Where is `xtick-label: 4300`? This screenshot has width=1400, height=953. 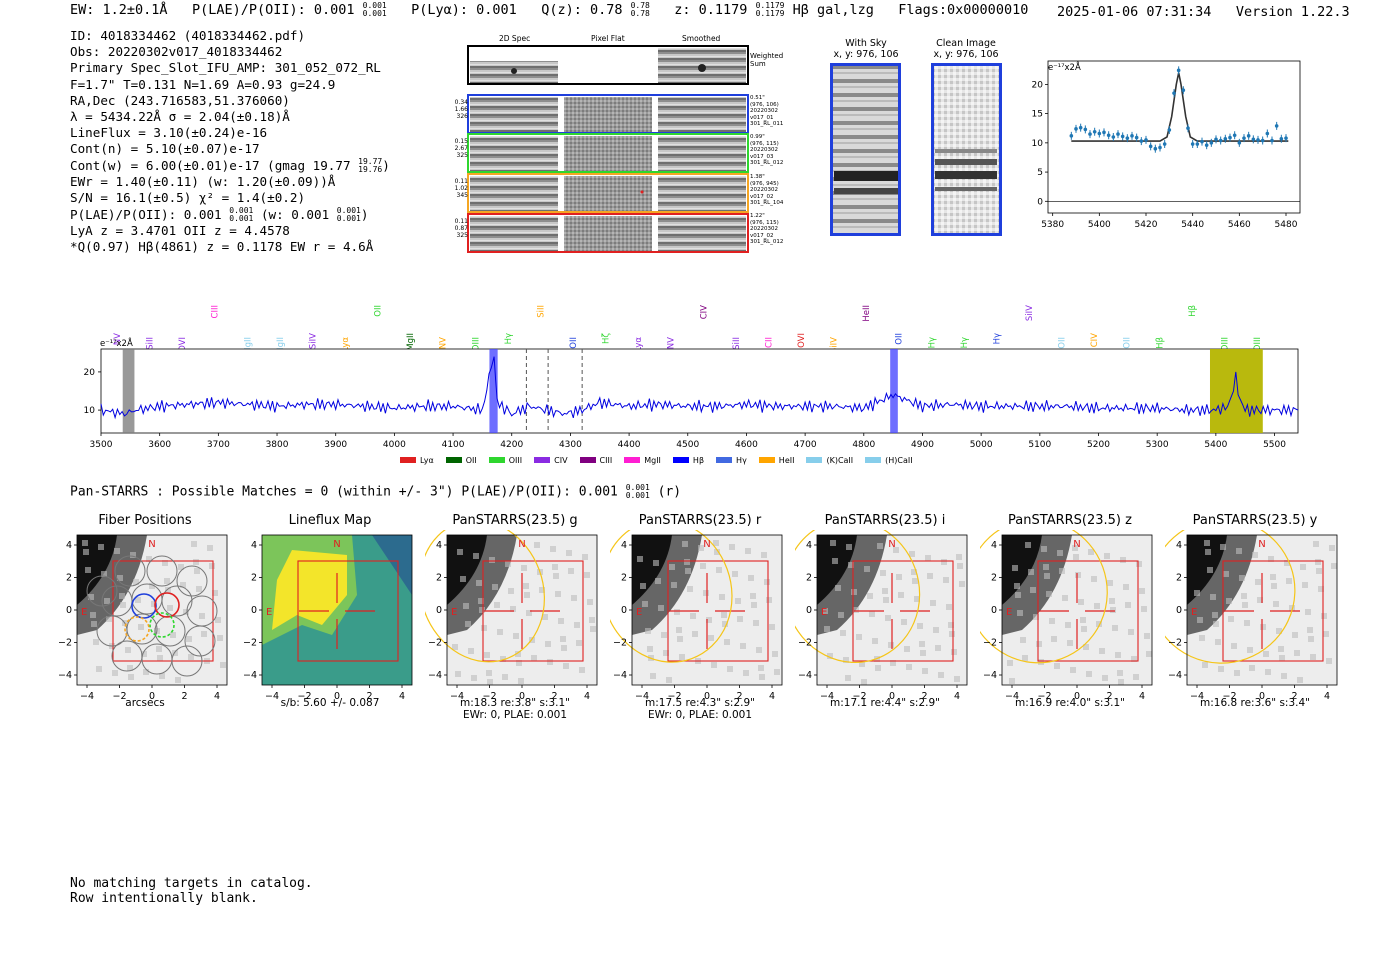 xtick-label: 4300 is located at coordinates (570, 445).